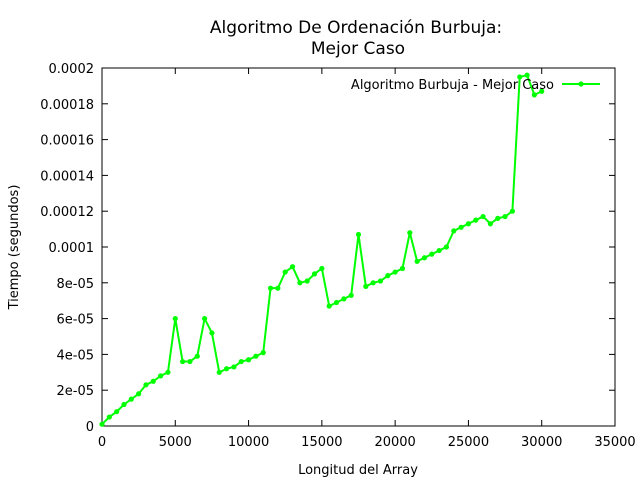 Image resolution: width=640 pixels, height=480 pixels. I want to click on x-tick-label: 15000, so click(321, 442).